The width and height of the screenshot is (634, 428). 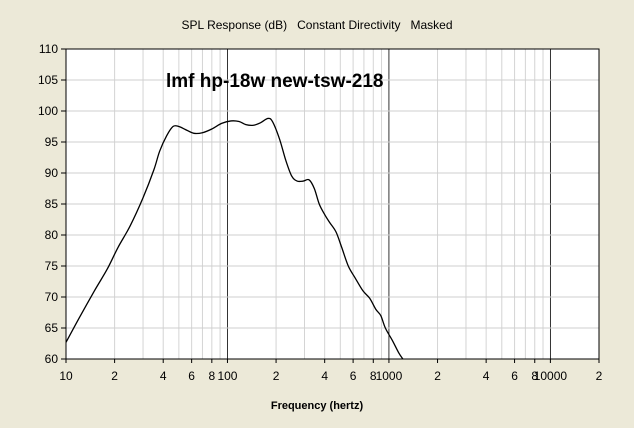 What do you see at coordinates (52, 297) in the screenshot?
I see `y-tick-label: 70` at bounding box center [52, 297].